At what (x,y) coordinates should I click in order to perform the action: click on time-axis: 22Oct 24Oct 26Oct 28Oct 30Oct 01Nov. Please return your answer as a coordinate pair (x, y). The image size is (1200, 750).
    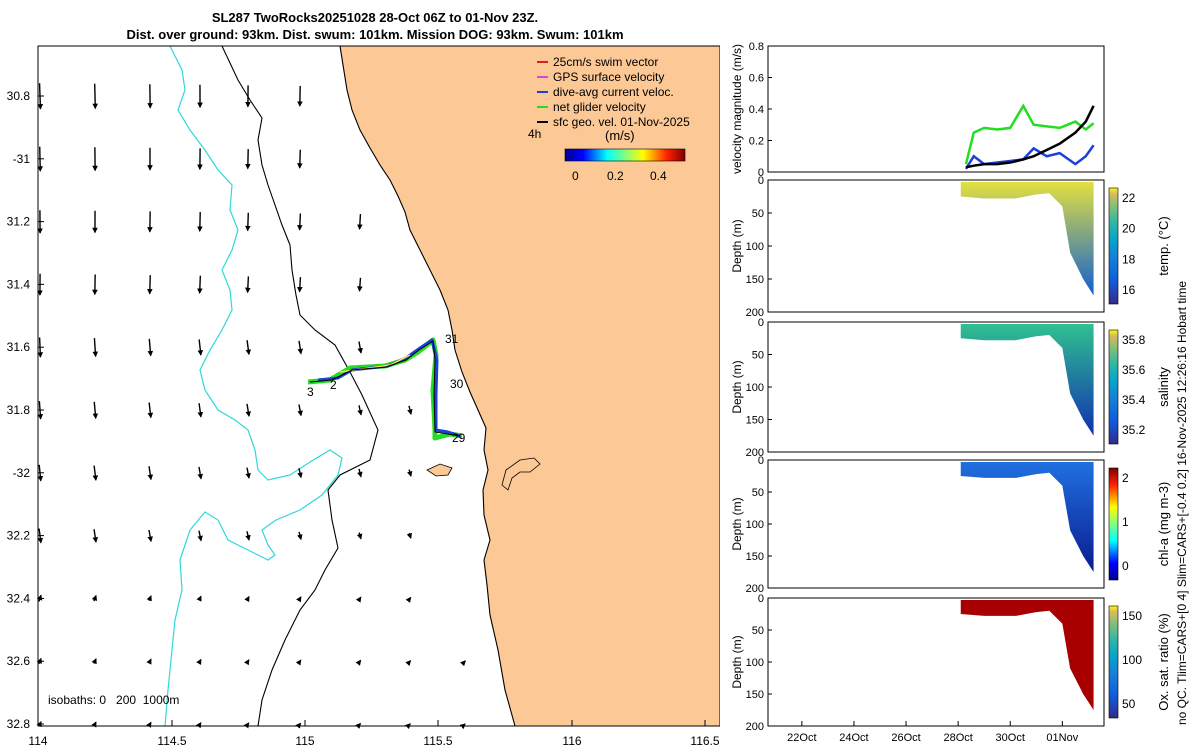
    Looking at the image, I should click on (933, 732).